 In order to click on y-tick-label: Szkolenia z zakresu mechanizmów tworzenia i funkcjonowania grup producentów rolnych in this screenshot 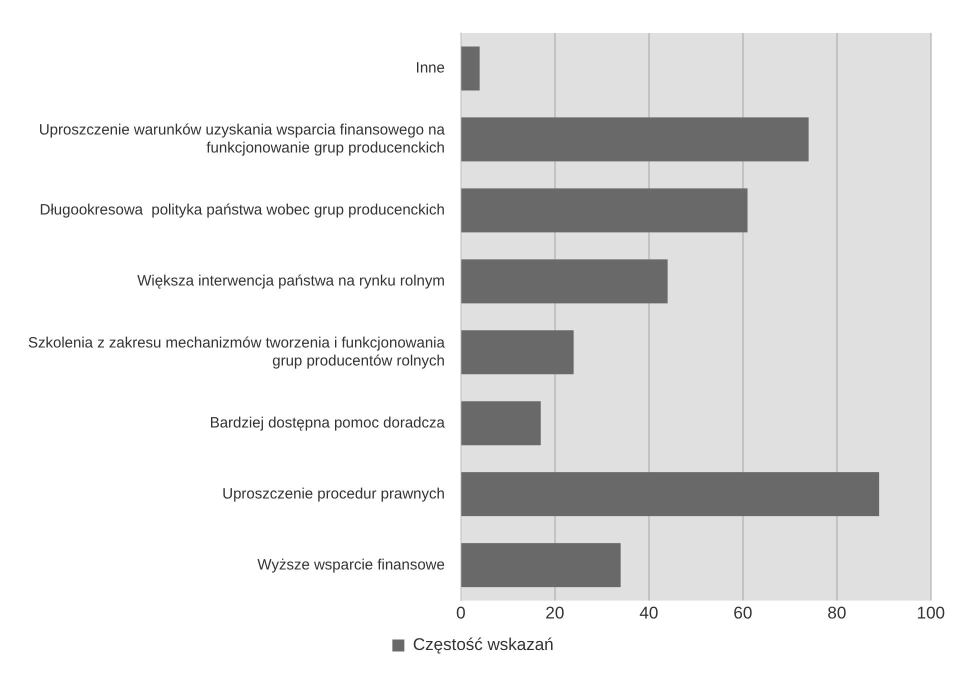, I will do `click(237, 352)`.